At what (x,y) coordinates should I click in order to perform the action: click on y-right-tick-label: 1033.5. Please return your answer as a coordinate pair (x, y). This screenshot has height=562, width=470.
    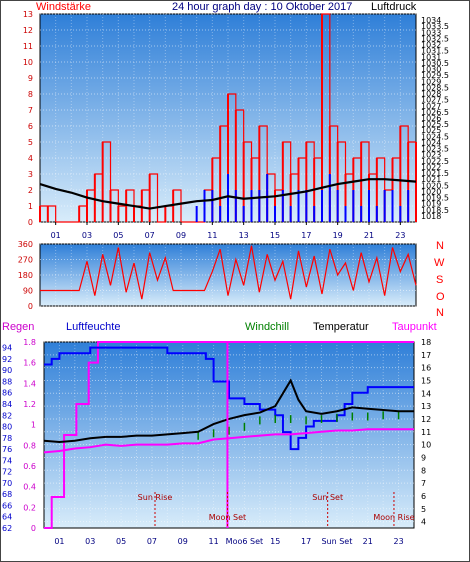
    Looking at the image, I should click on (435, 26).